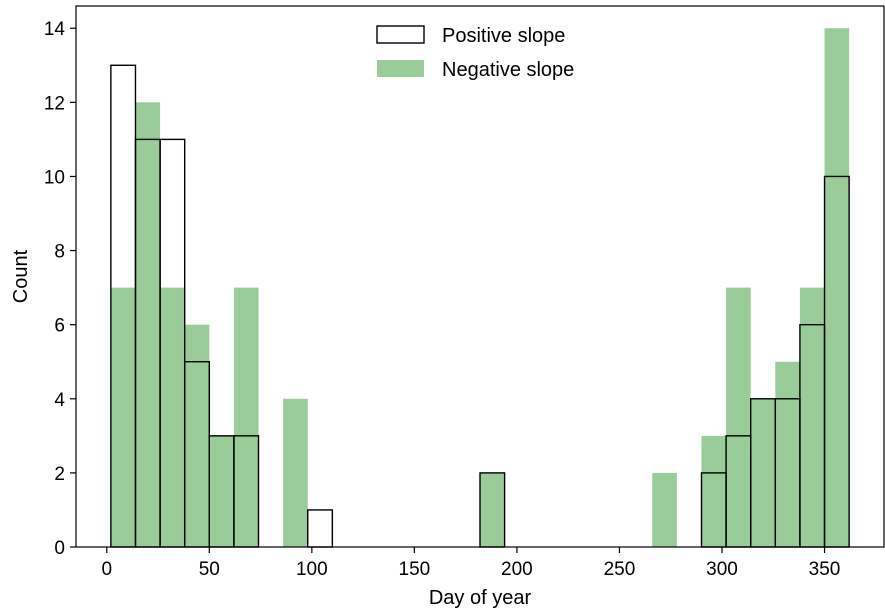  What do you see at coordinates (59, 400) in the screenshot?
I see `y-tick-label: 4` at bounding box center [59, 400].